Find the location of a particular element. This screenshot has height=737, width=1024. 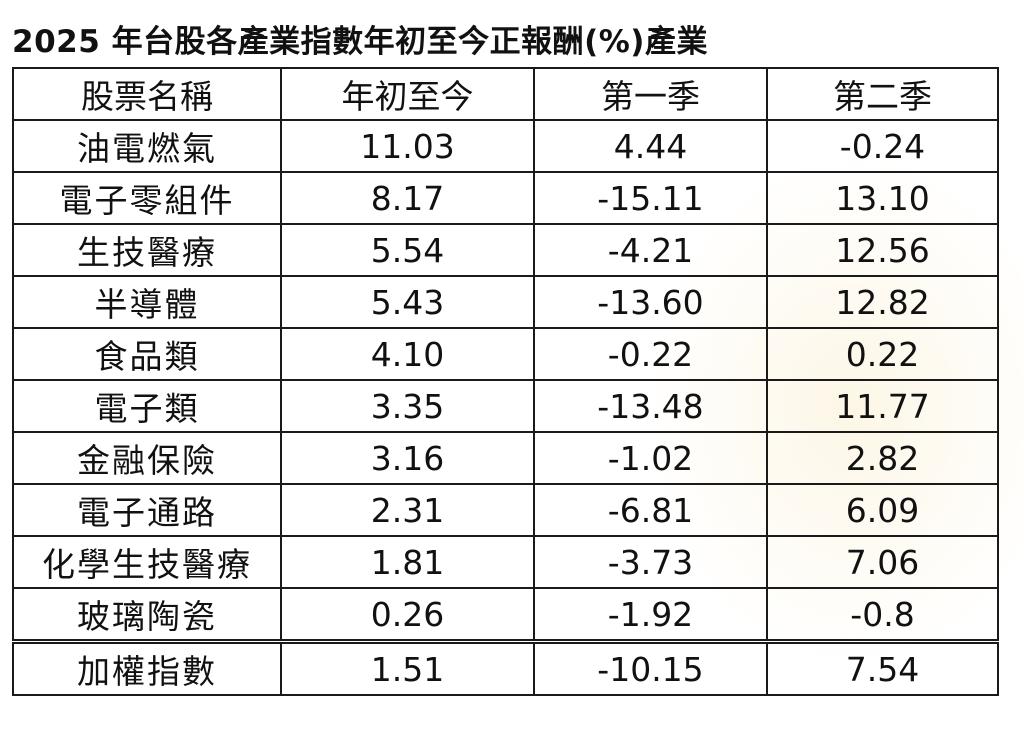

q2-cell: 12.82 is located at coordinates (882, 302).